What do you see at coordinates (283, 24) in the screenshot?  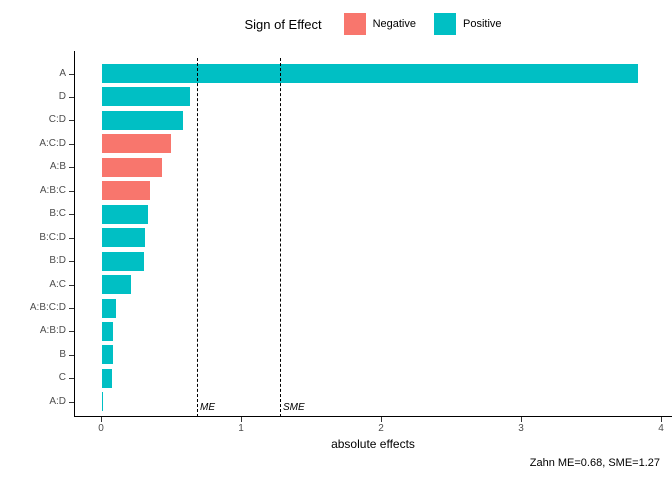 I see `legend-title: Sign of Effect` at bounding box center [283, 24].